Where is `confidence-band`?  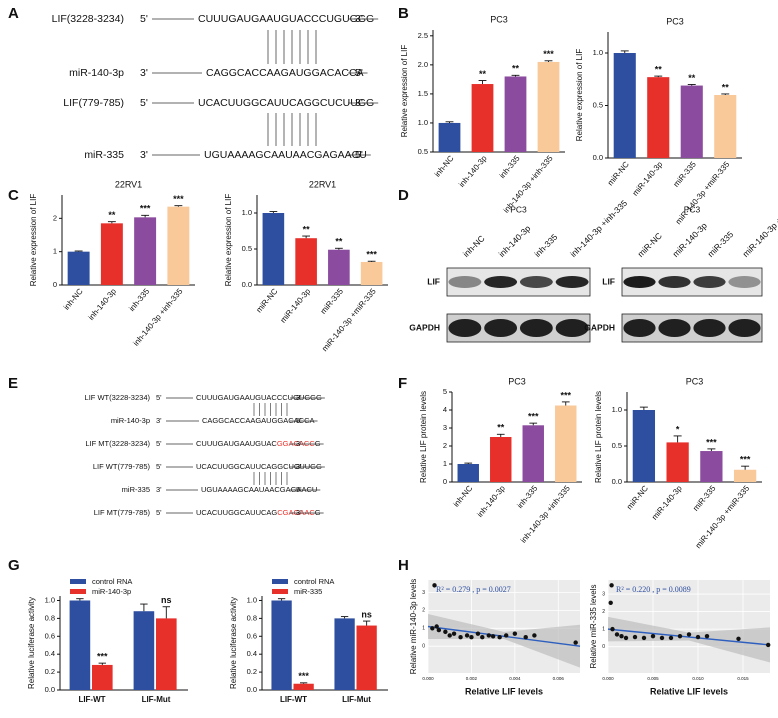 confidence-band is located at coordinates (689, 639).